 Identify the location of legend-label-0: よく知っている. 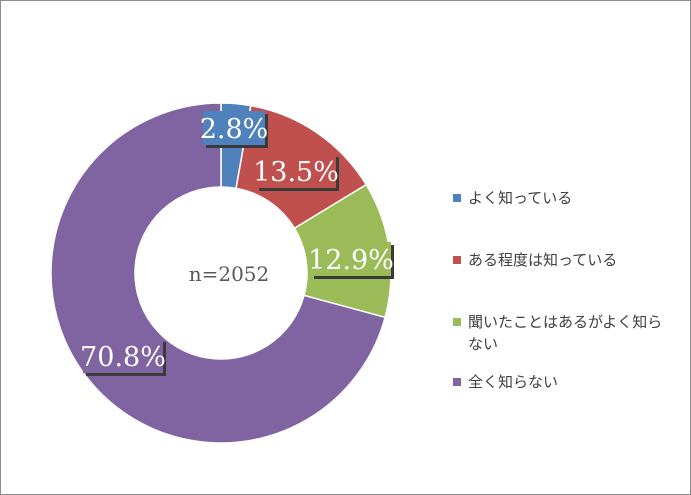
(520, 198).